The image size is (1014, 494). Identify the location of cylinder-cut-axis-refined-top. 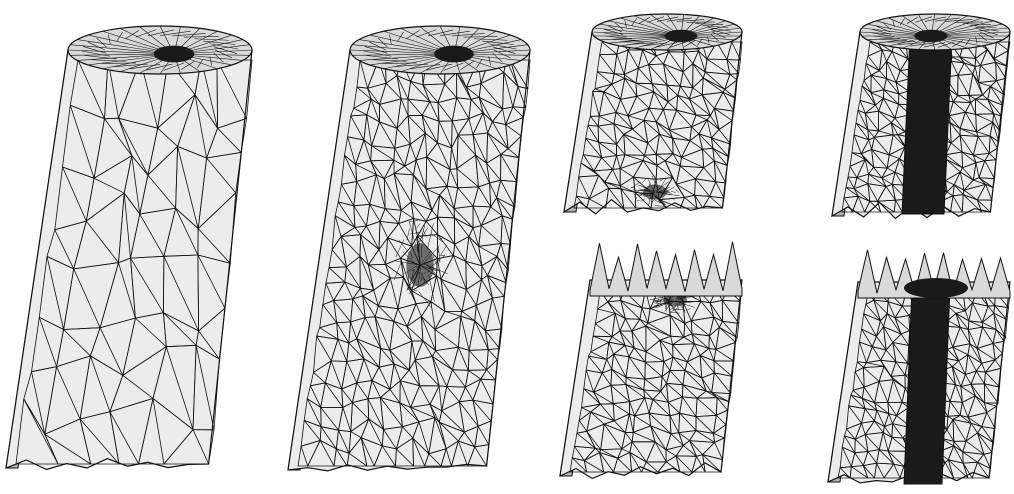
(921, 116).